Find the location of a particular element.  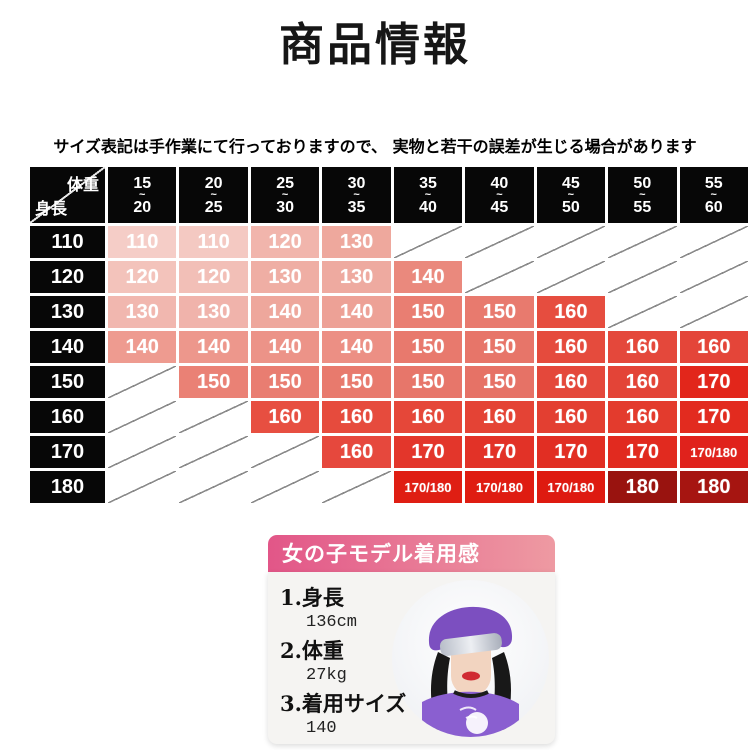

weight-min: 55 is located at coordinates (713, 183).